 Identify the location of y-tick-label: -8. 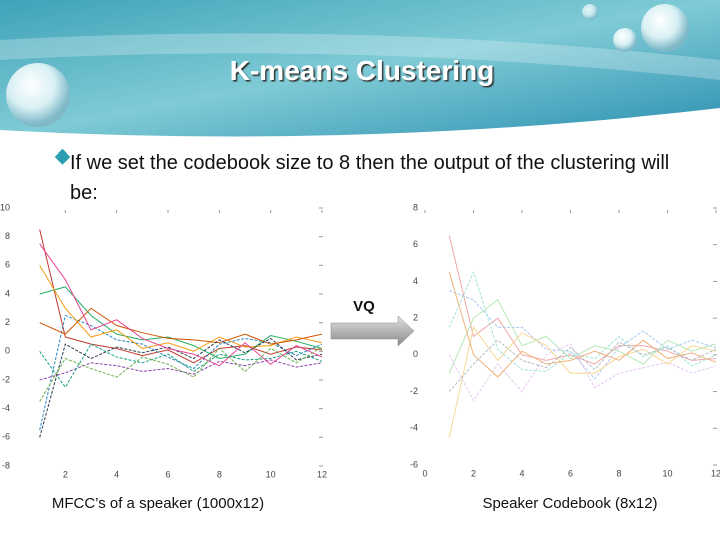
(6, 465).